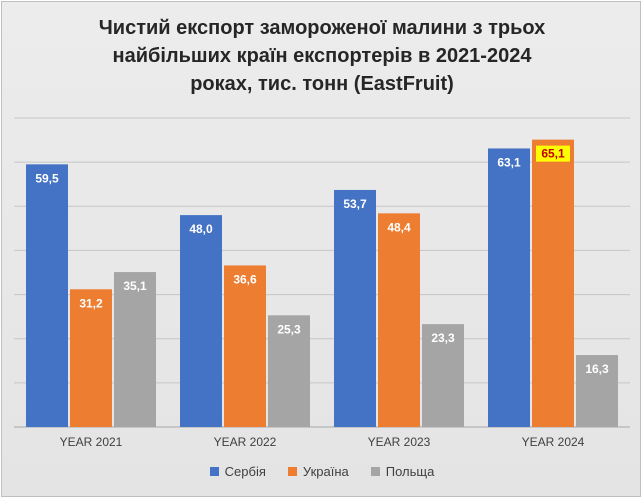 The image size is (644, 500). Describe the element at coordinates (443, 338) in the screenshot. I see `data-label: 23,3` at that location.